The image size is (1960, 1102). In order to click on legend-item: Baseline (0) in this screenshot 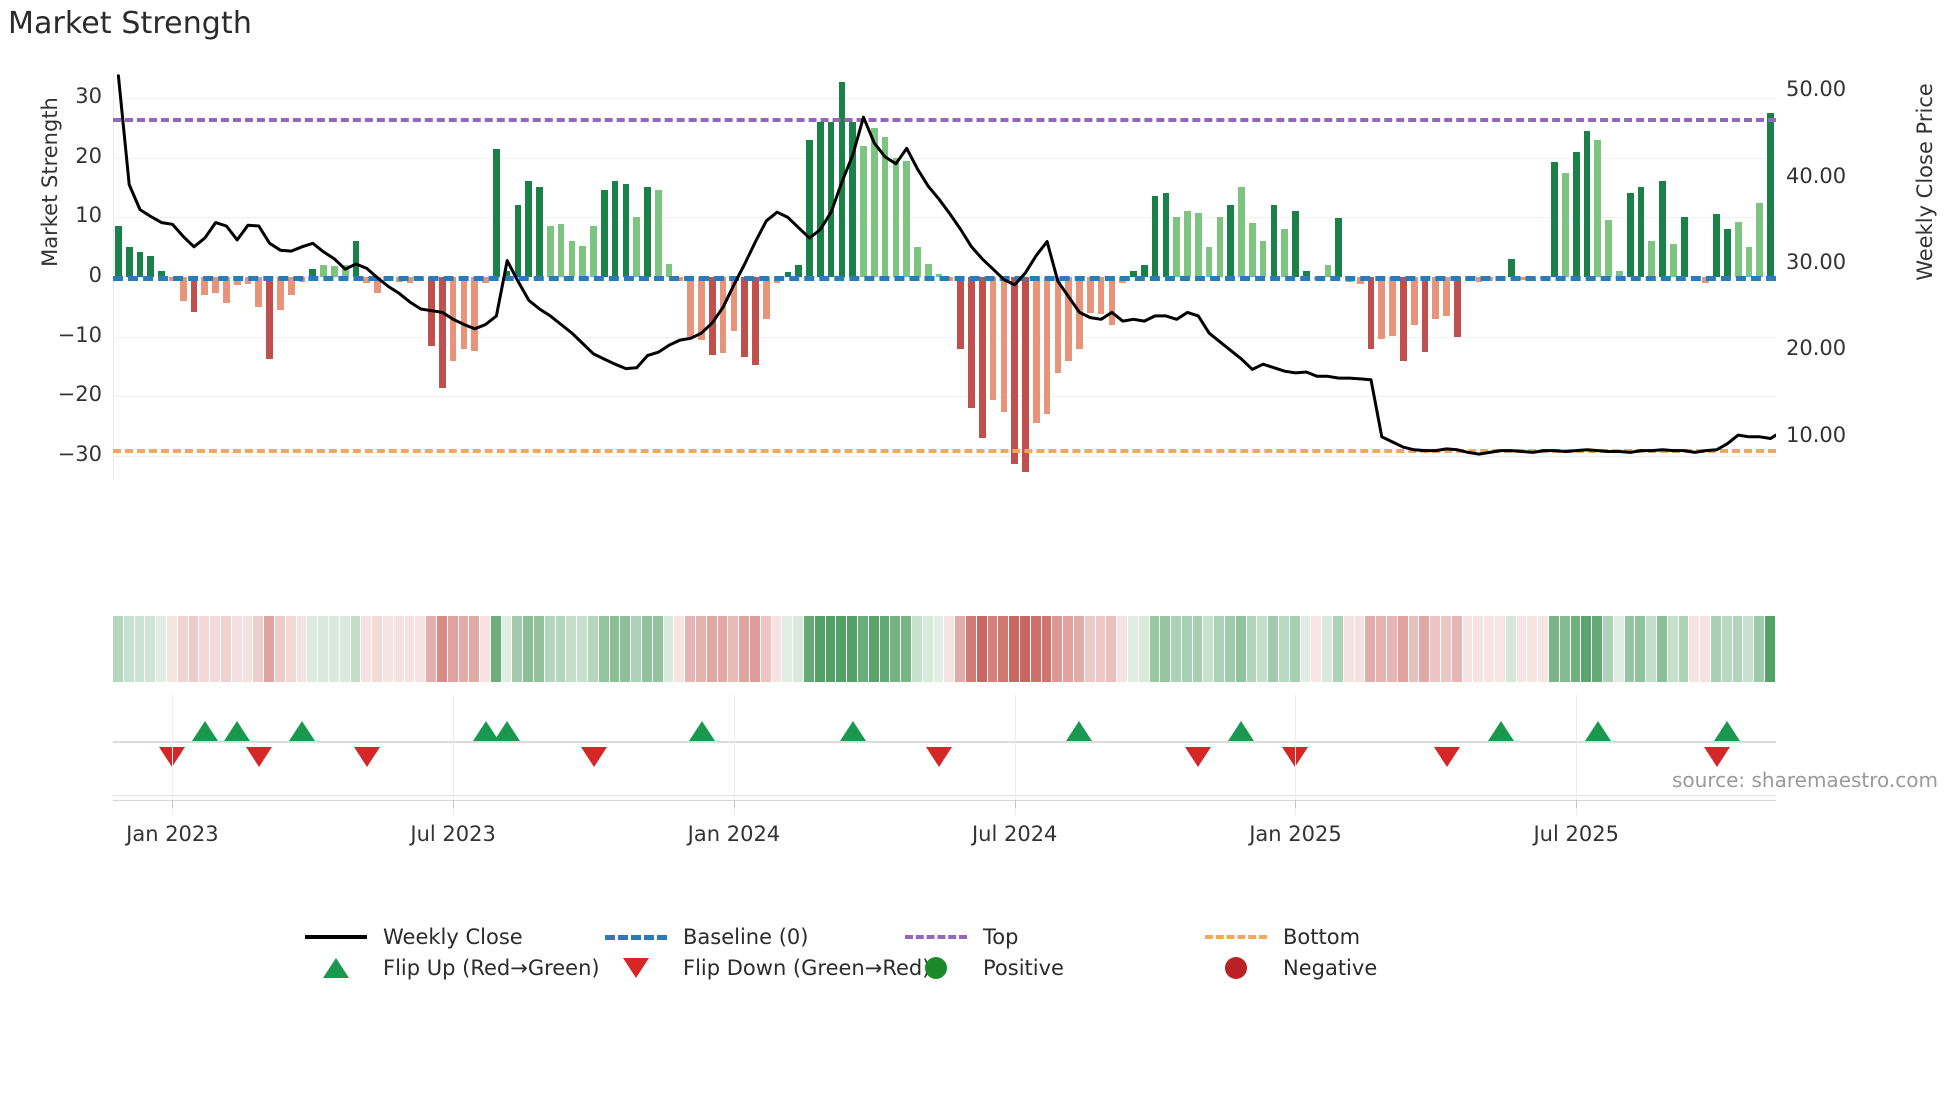, I will do `click(705, 937)`.